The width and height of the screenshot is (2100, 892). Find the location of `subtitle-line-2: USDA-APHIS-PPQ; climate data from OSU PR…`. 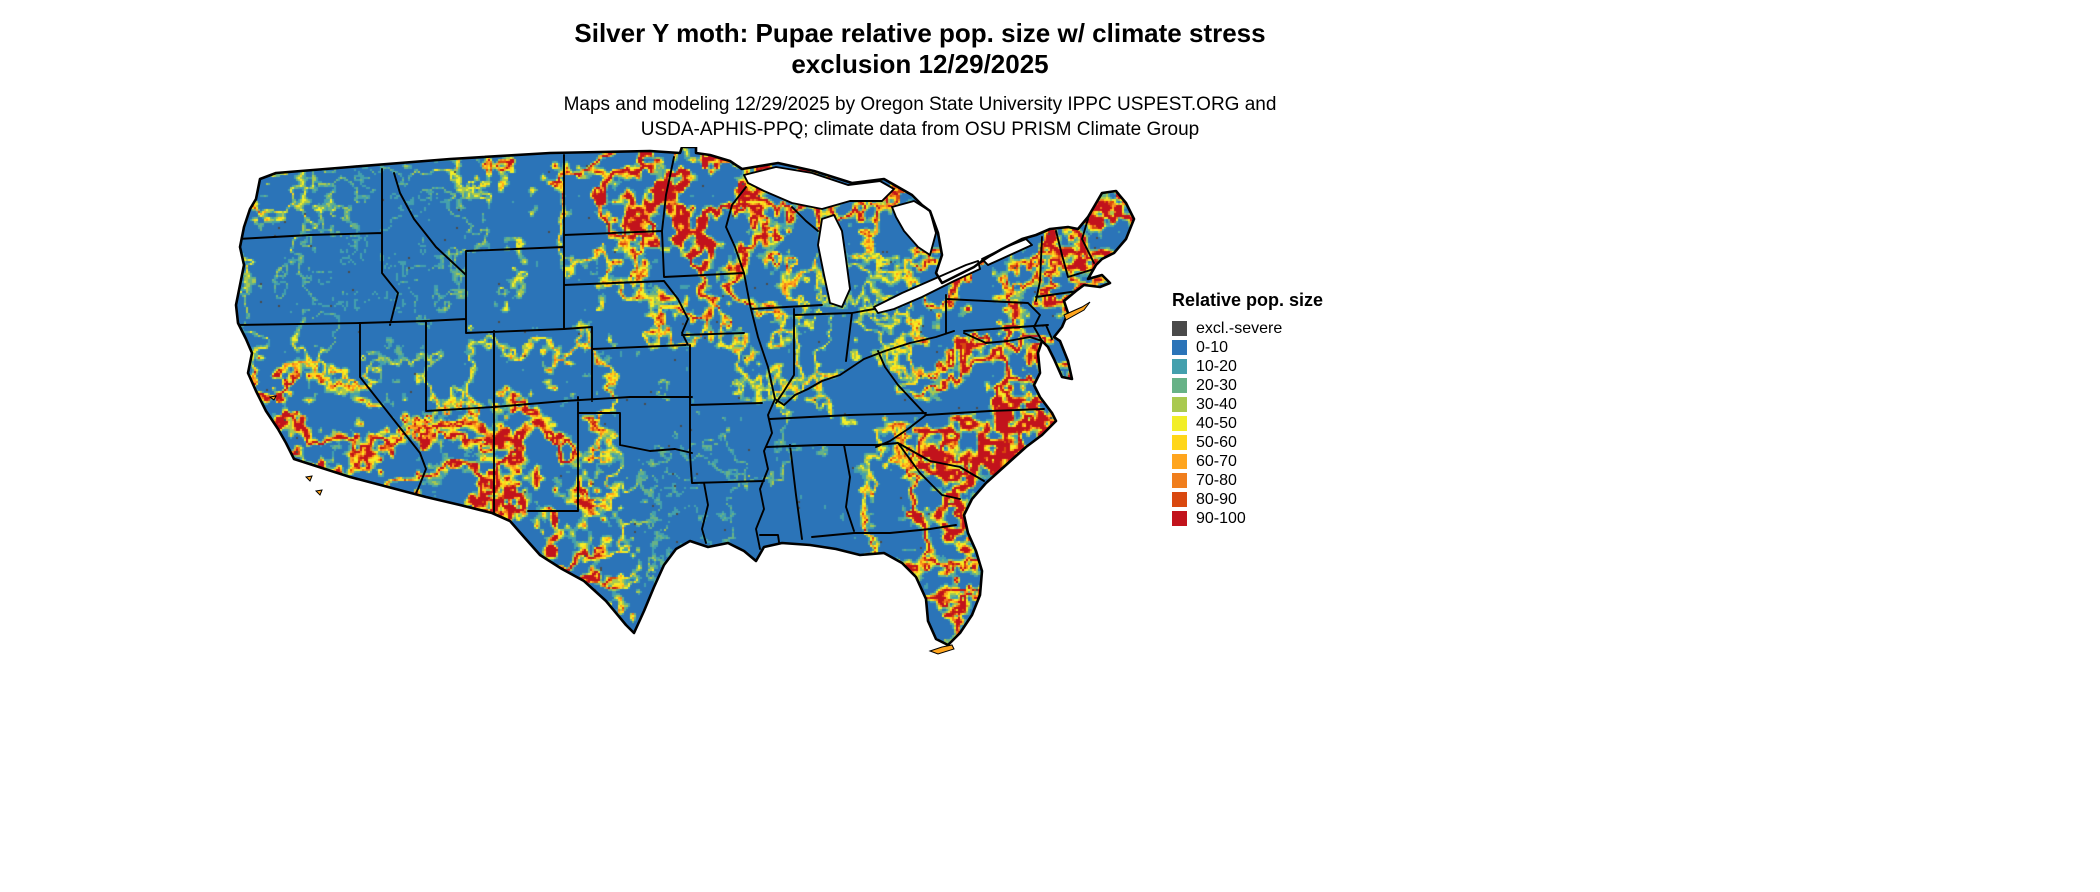

subtitle-line-2: USDA-APHIS-PPQ; climate data from OSU PR… is located at coordinates (920, 129).